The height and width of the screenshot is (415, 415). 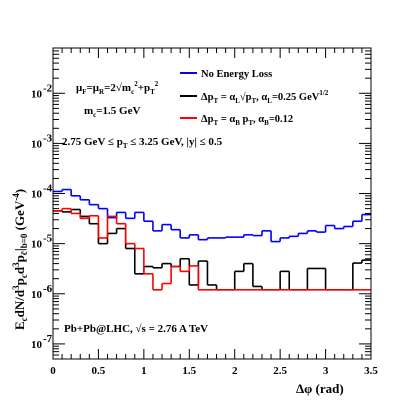 What do you see at coordinates (79, 88) in the screenshot?
I see `annotation-scale-text: μ` at bounding box center [79, 88].